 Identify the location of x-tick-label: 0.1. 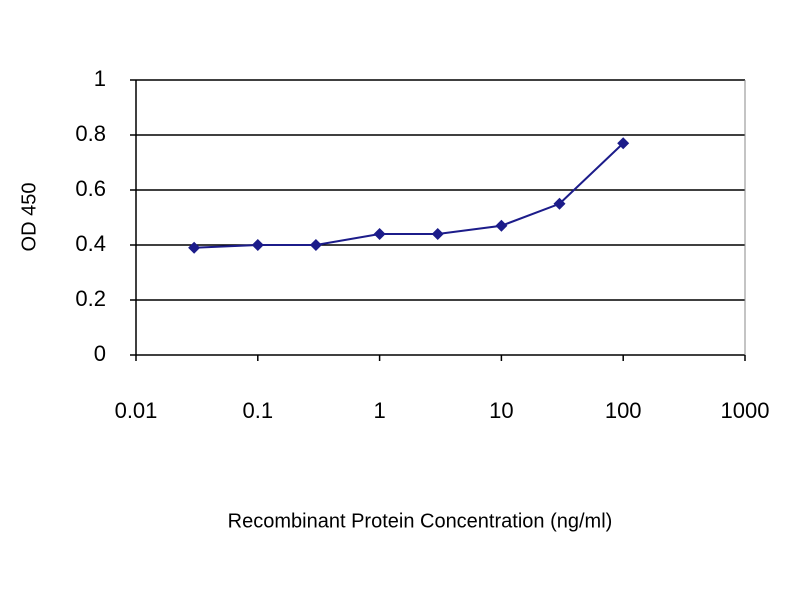
(258, 410).